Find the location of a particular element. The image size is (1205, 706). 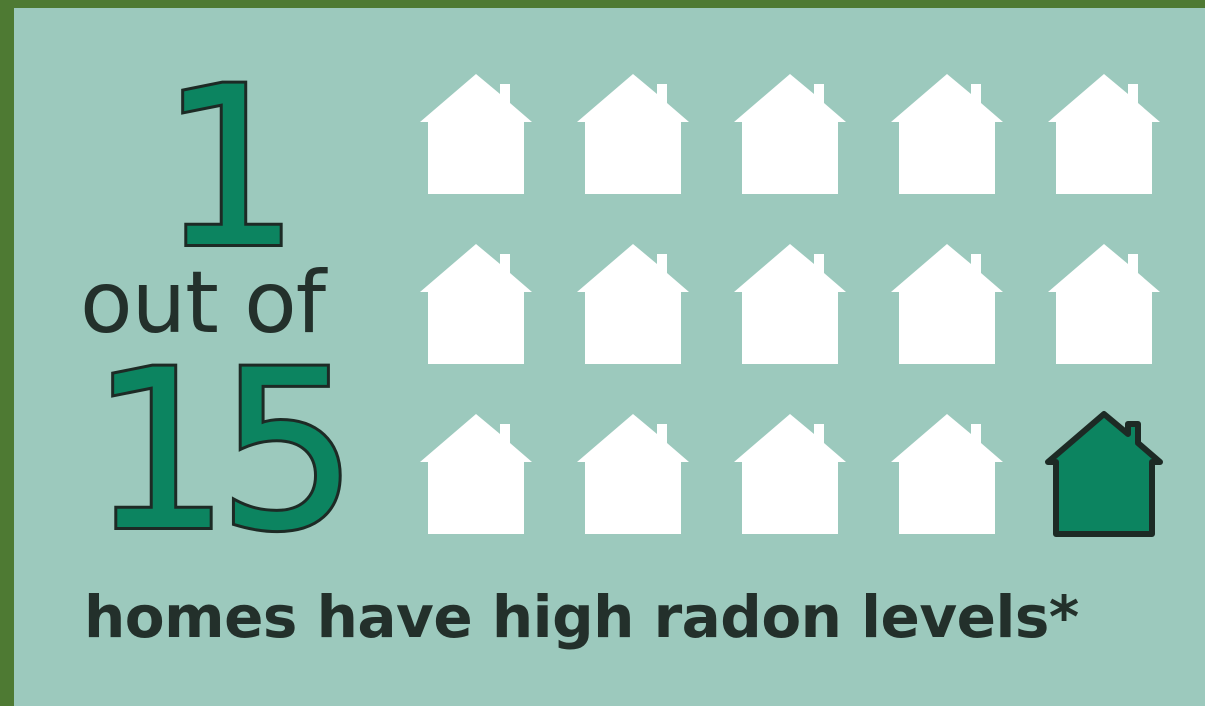

stat-numerator: 1 is located at coordinates (230, 168).